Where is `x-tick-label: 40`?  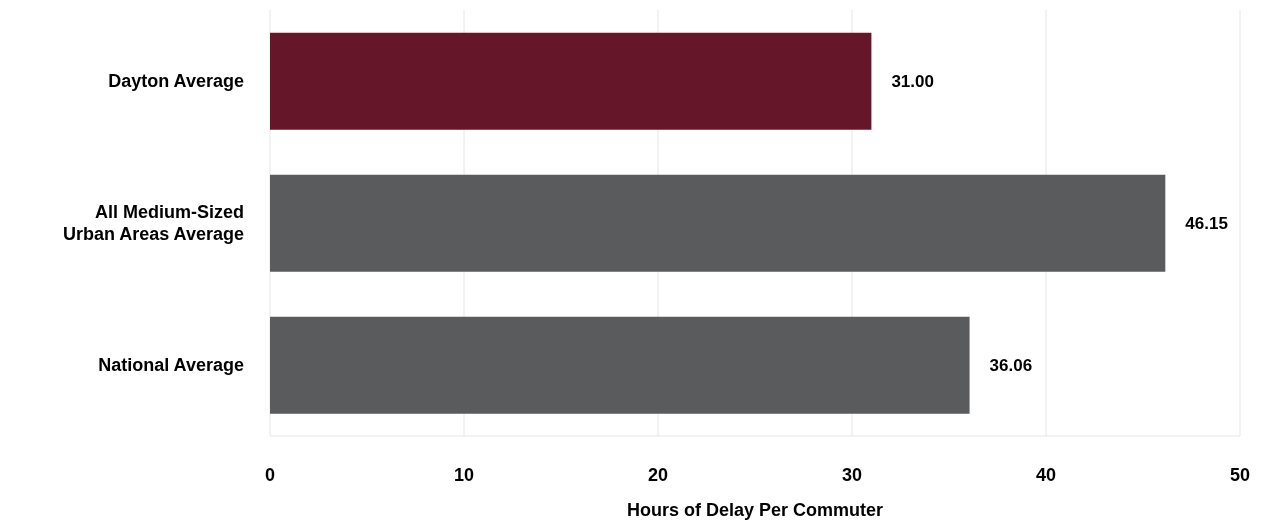
x-tick-label: 40 is located at coordinates (1046, 474).